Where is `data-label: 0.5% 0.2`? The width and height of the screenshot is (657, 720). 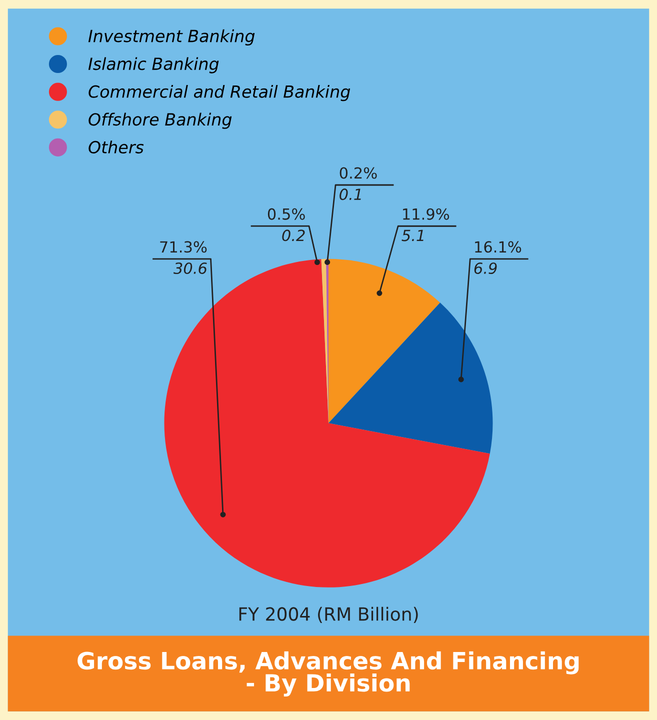
data-label: 0.5% 0.2 is located at coordinates (286, 225).